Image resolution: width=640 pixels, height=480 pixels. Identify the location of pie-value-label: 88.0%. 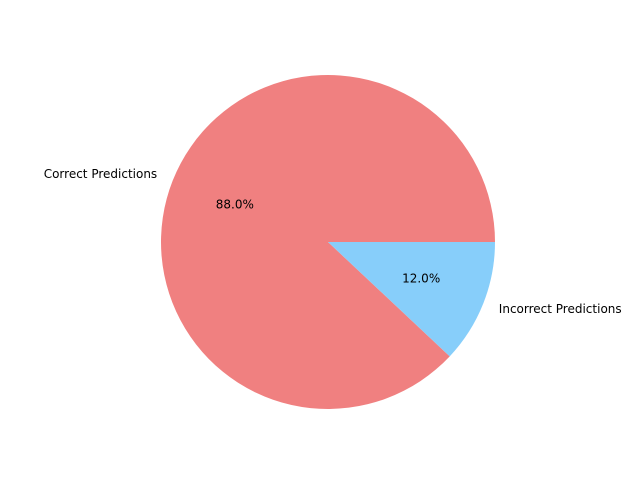
(235, 205).